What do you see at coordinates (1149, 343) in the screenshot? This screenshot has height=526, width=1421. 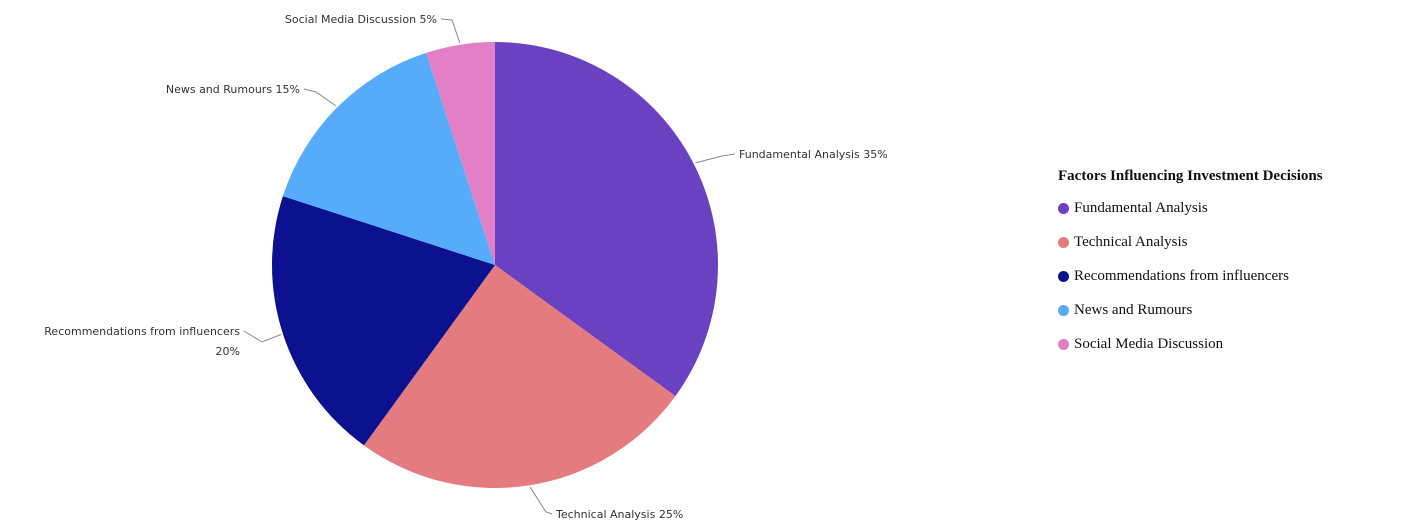 I see `legend-label: Social Media Discussion` at bounding box center [1149, 343].